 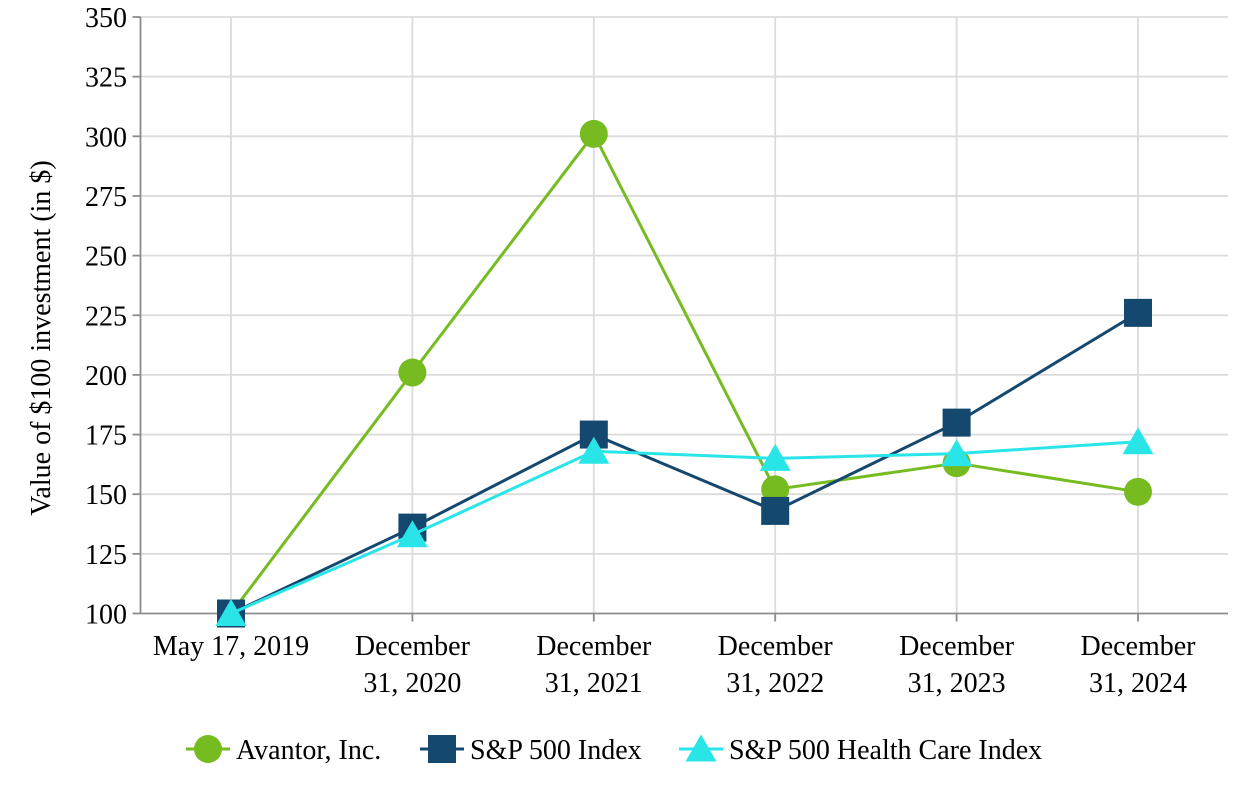 What do you see at coordinates (106, 78) in the screenshot?
I see `y-tick-label: 325` at bounding box center [106, 78].